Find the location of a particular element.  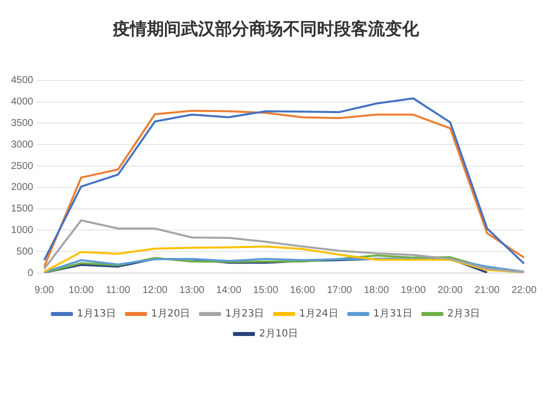

legend-label: 2月10日 is located at coordinates (278, 334).